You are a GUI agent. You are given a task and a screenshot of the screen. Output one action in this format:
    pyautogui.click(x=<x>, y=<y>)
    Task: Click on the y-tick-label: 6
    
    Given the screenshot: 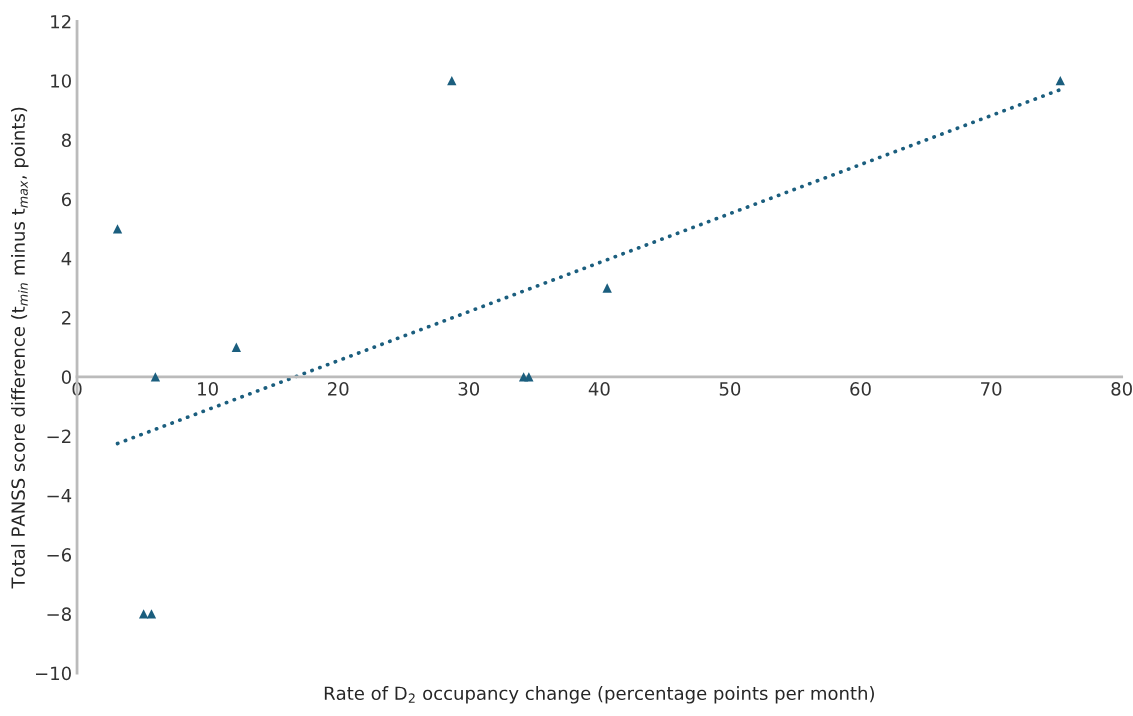 What is the action you would take?
    pyautogui.click(x=66, y=199)
    